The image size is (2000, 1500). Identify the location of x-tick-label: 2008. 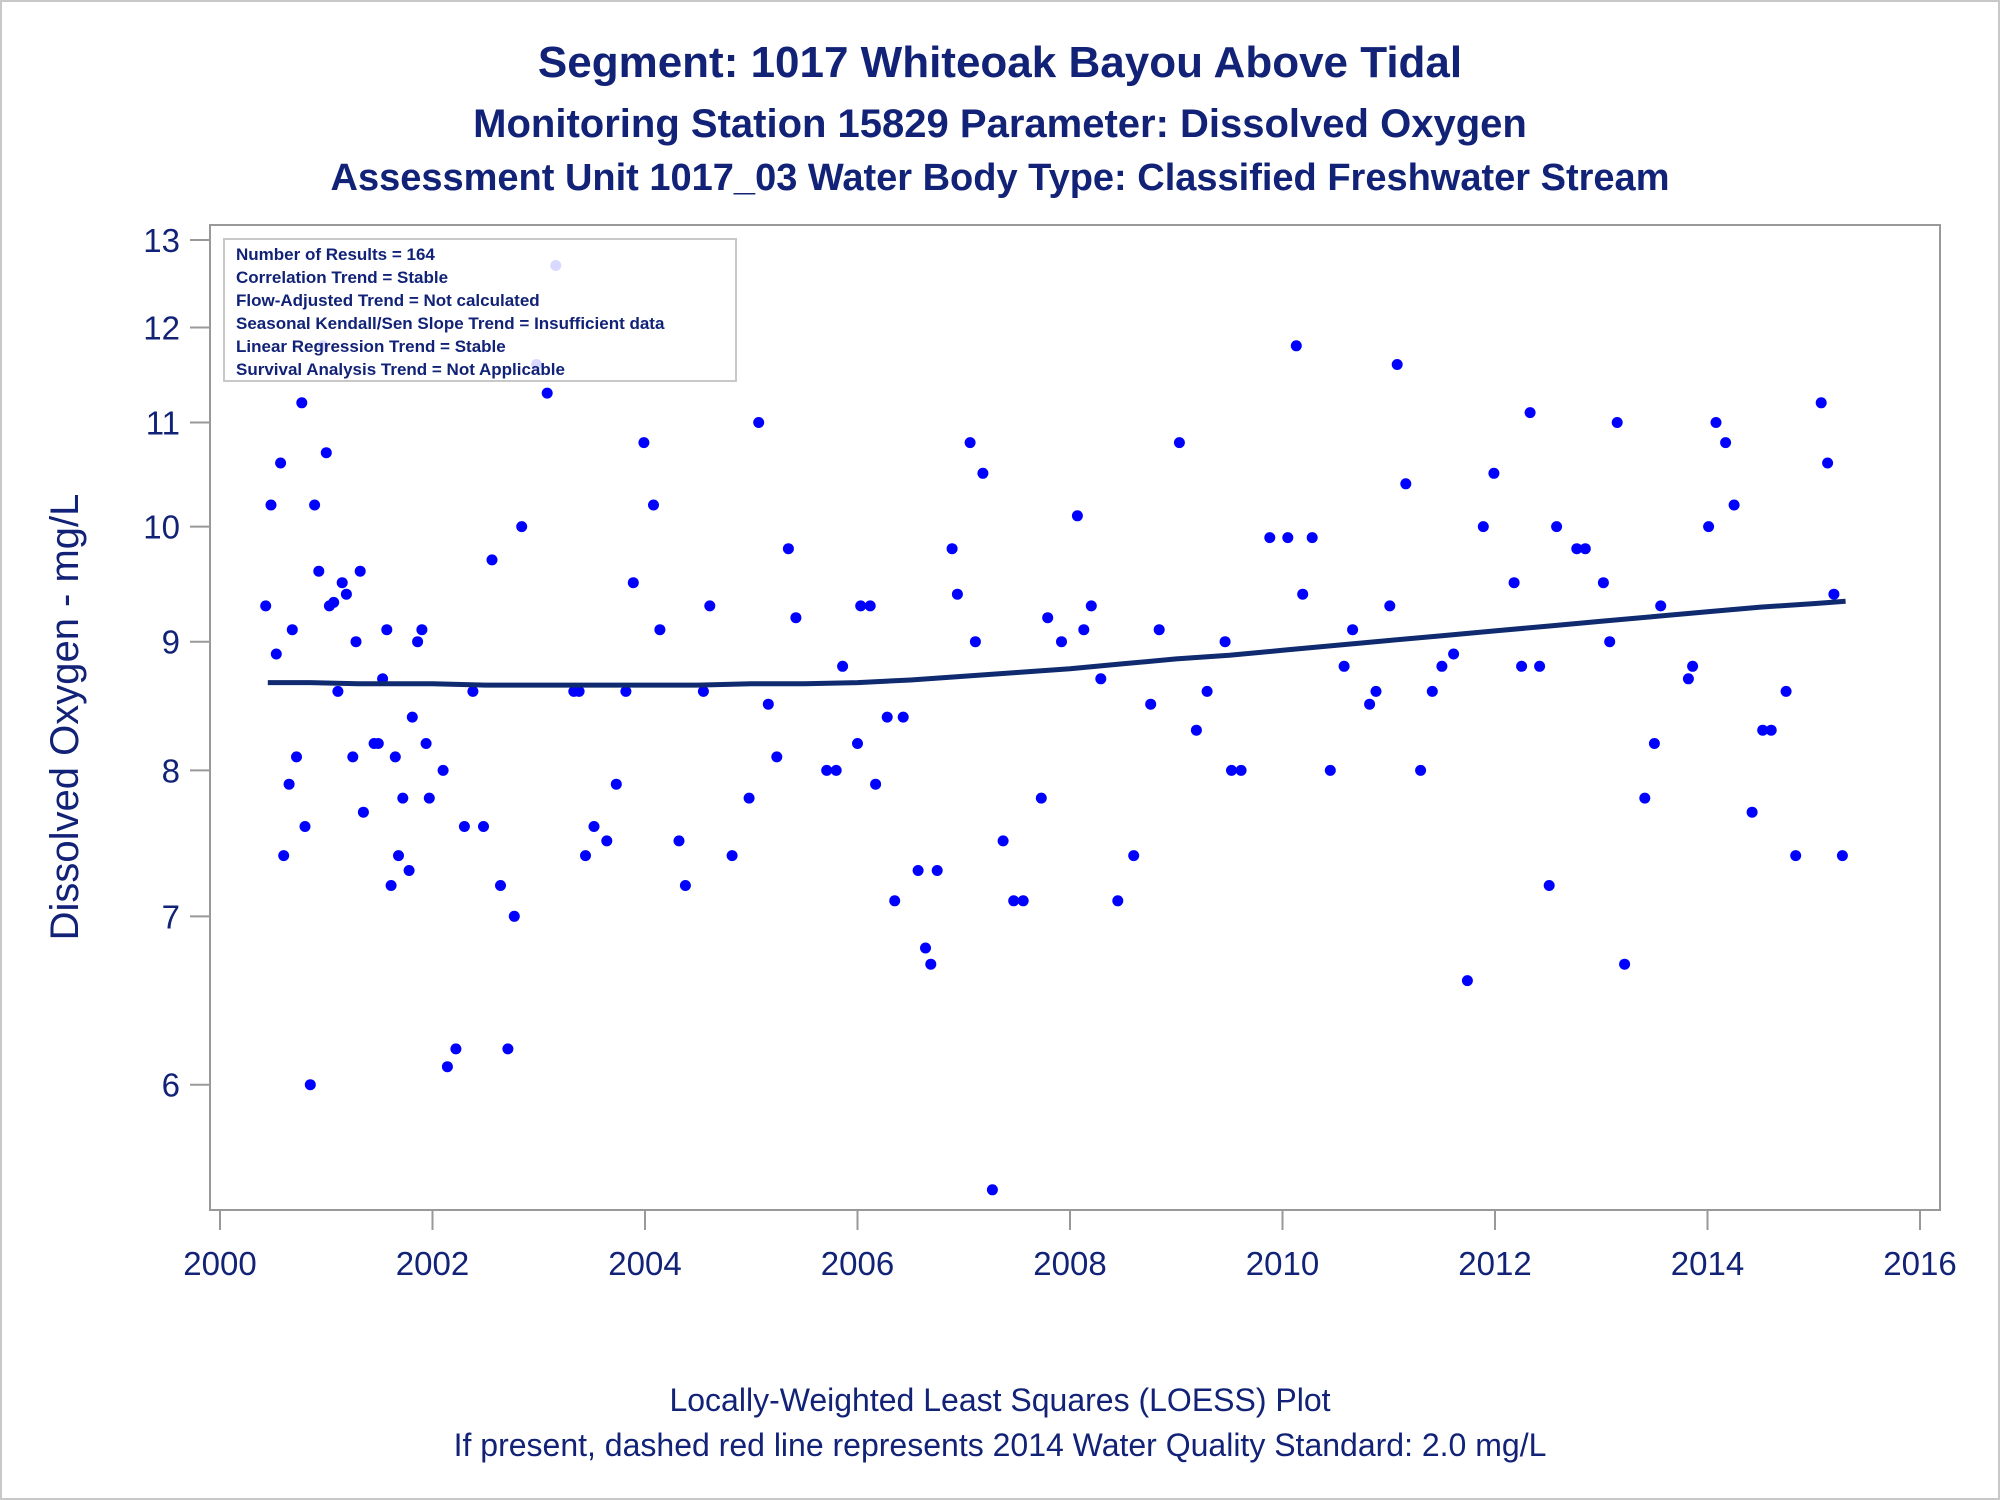
(1069, 1263).